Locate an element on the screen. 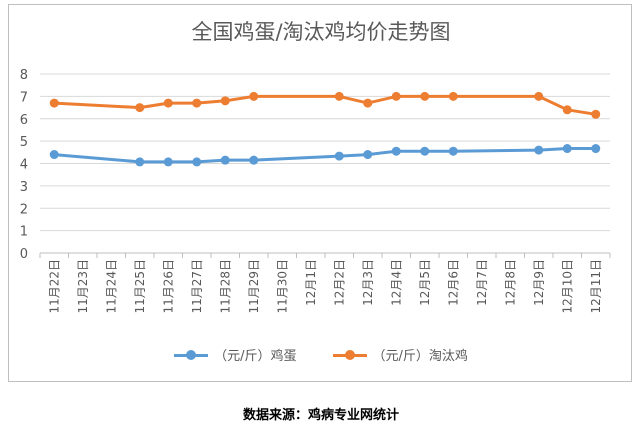 This screenshot has width=642, height=433. legend-label-hen: （元/斤）淘汰鸡 is located at coordinates (420, 356).